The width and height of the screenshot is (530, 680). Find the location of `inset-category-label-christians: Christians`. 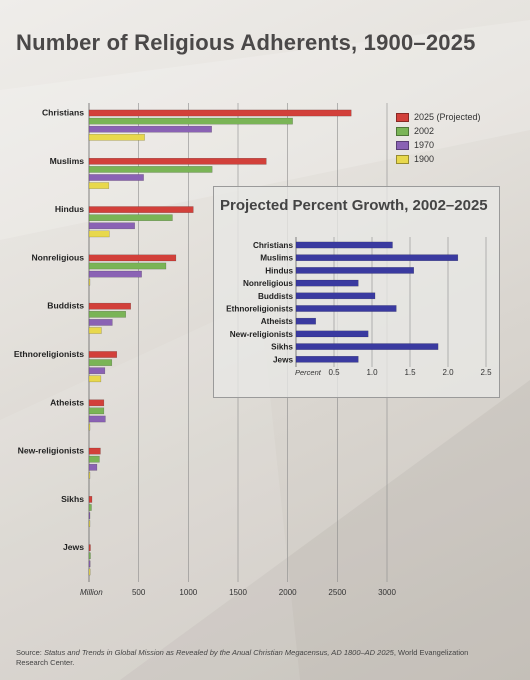

inset-category-label-christians: Christians is located at coordinates (273, 245).